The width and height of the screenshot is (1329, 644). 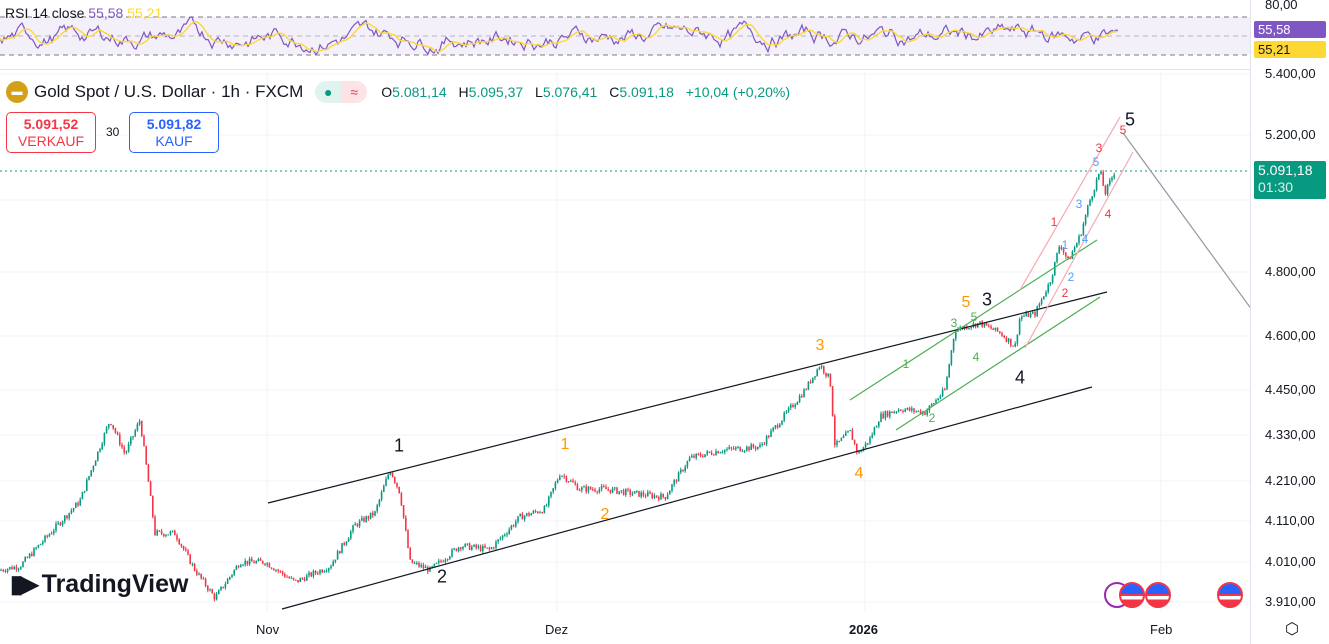 What do you see at coordinates (174, 141) in the screenshot?
I see `buy-label: KAUF` at bounding box center [174, 141].